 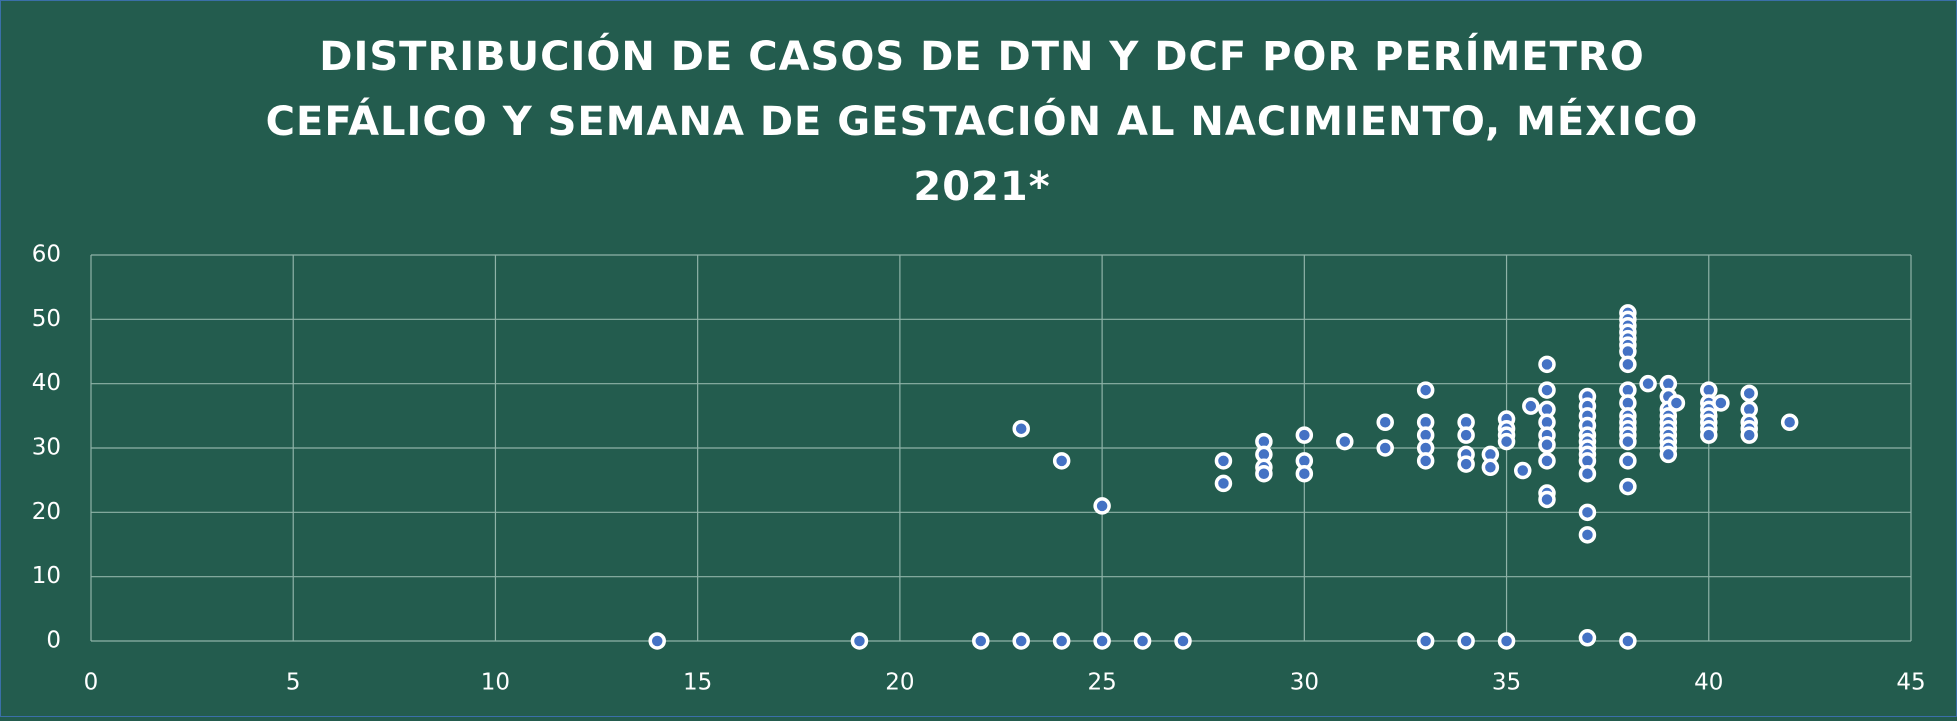 What do you see at coordinates (91, 683) in the screenshot?
I see `x-tick-label: 0` at bounding box center [91, 683].